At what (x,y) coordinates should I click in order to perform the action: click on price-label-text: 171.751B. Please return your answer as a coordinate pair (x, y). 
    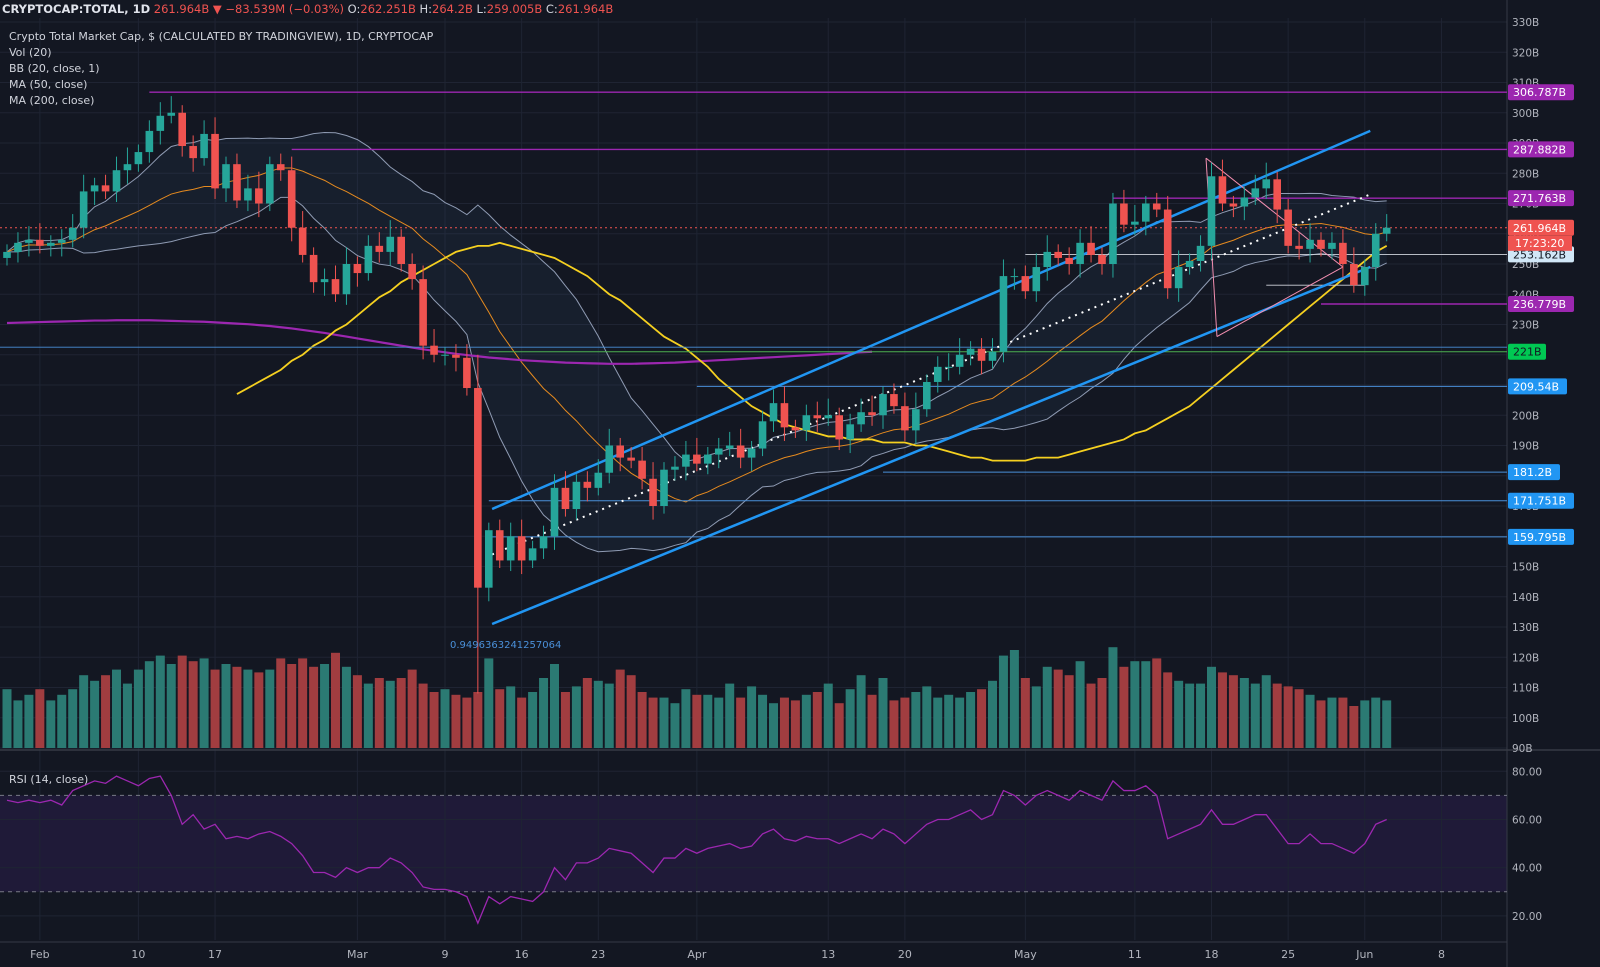
    Looking at the image, I should click on (1539, 501).